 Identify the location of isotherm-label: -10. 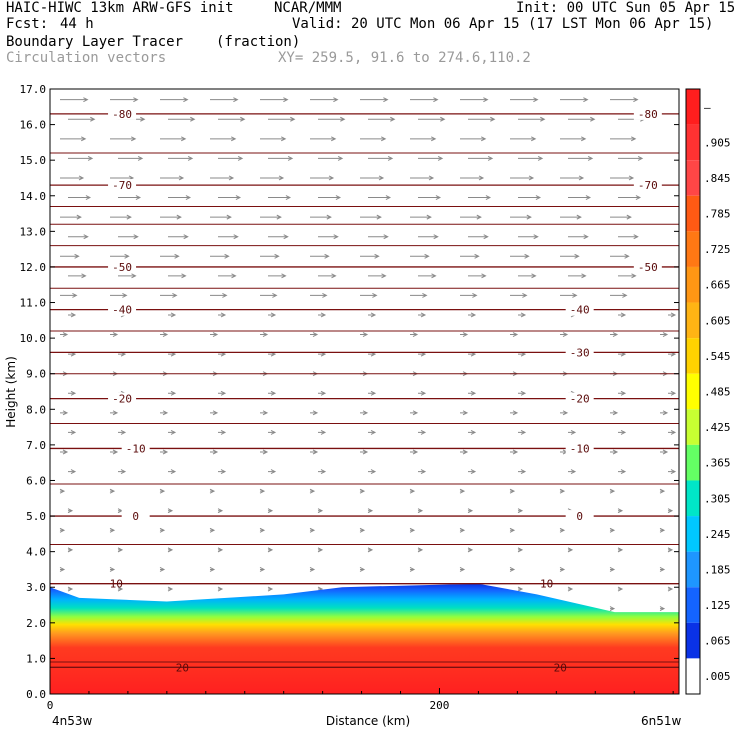
(580, 448).